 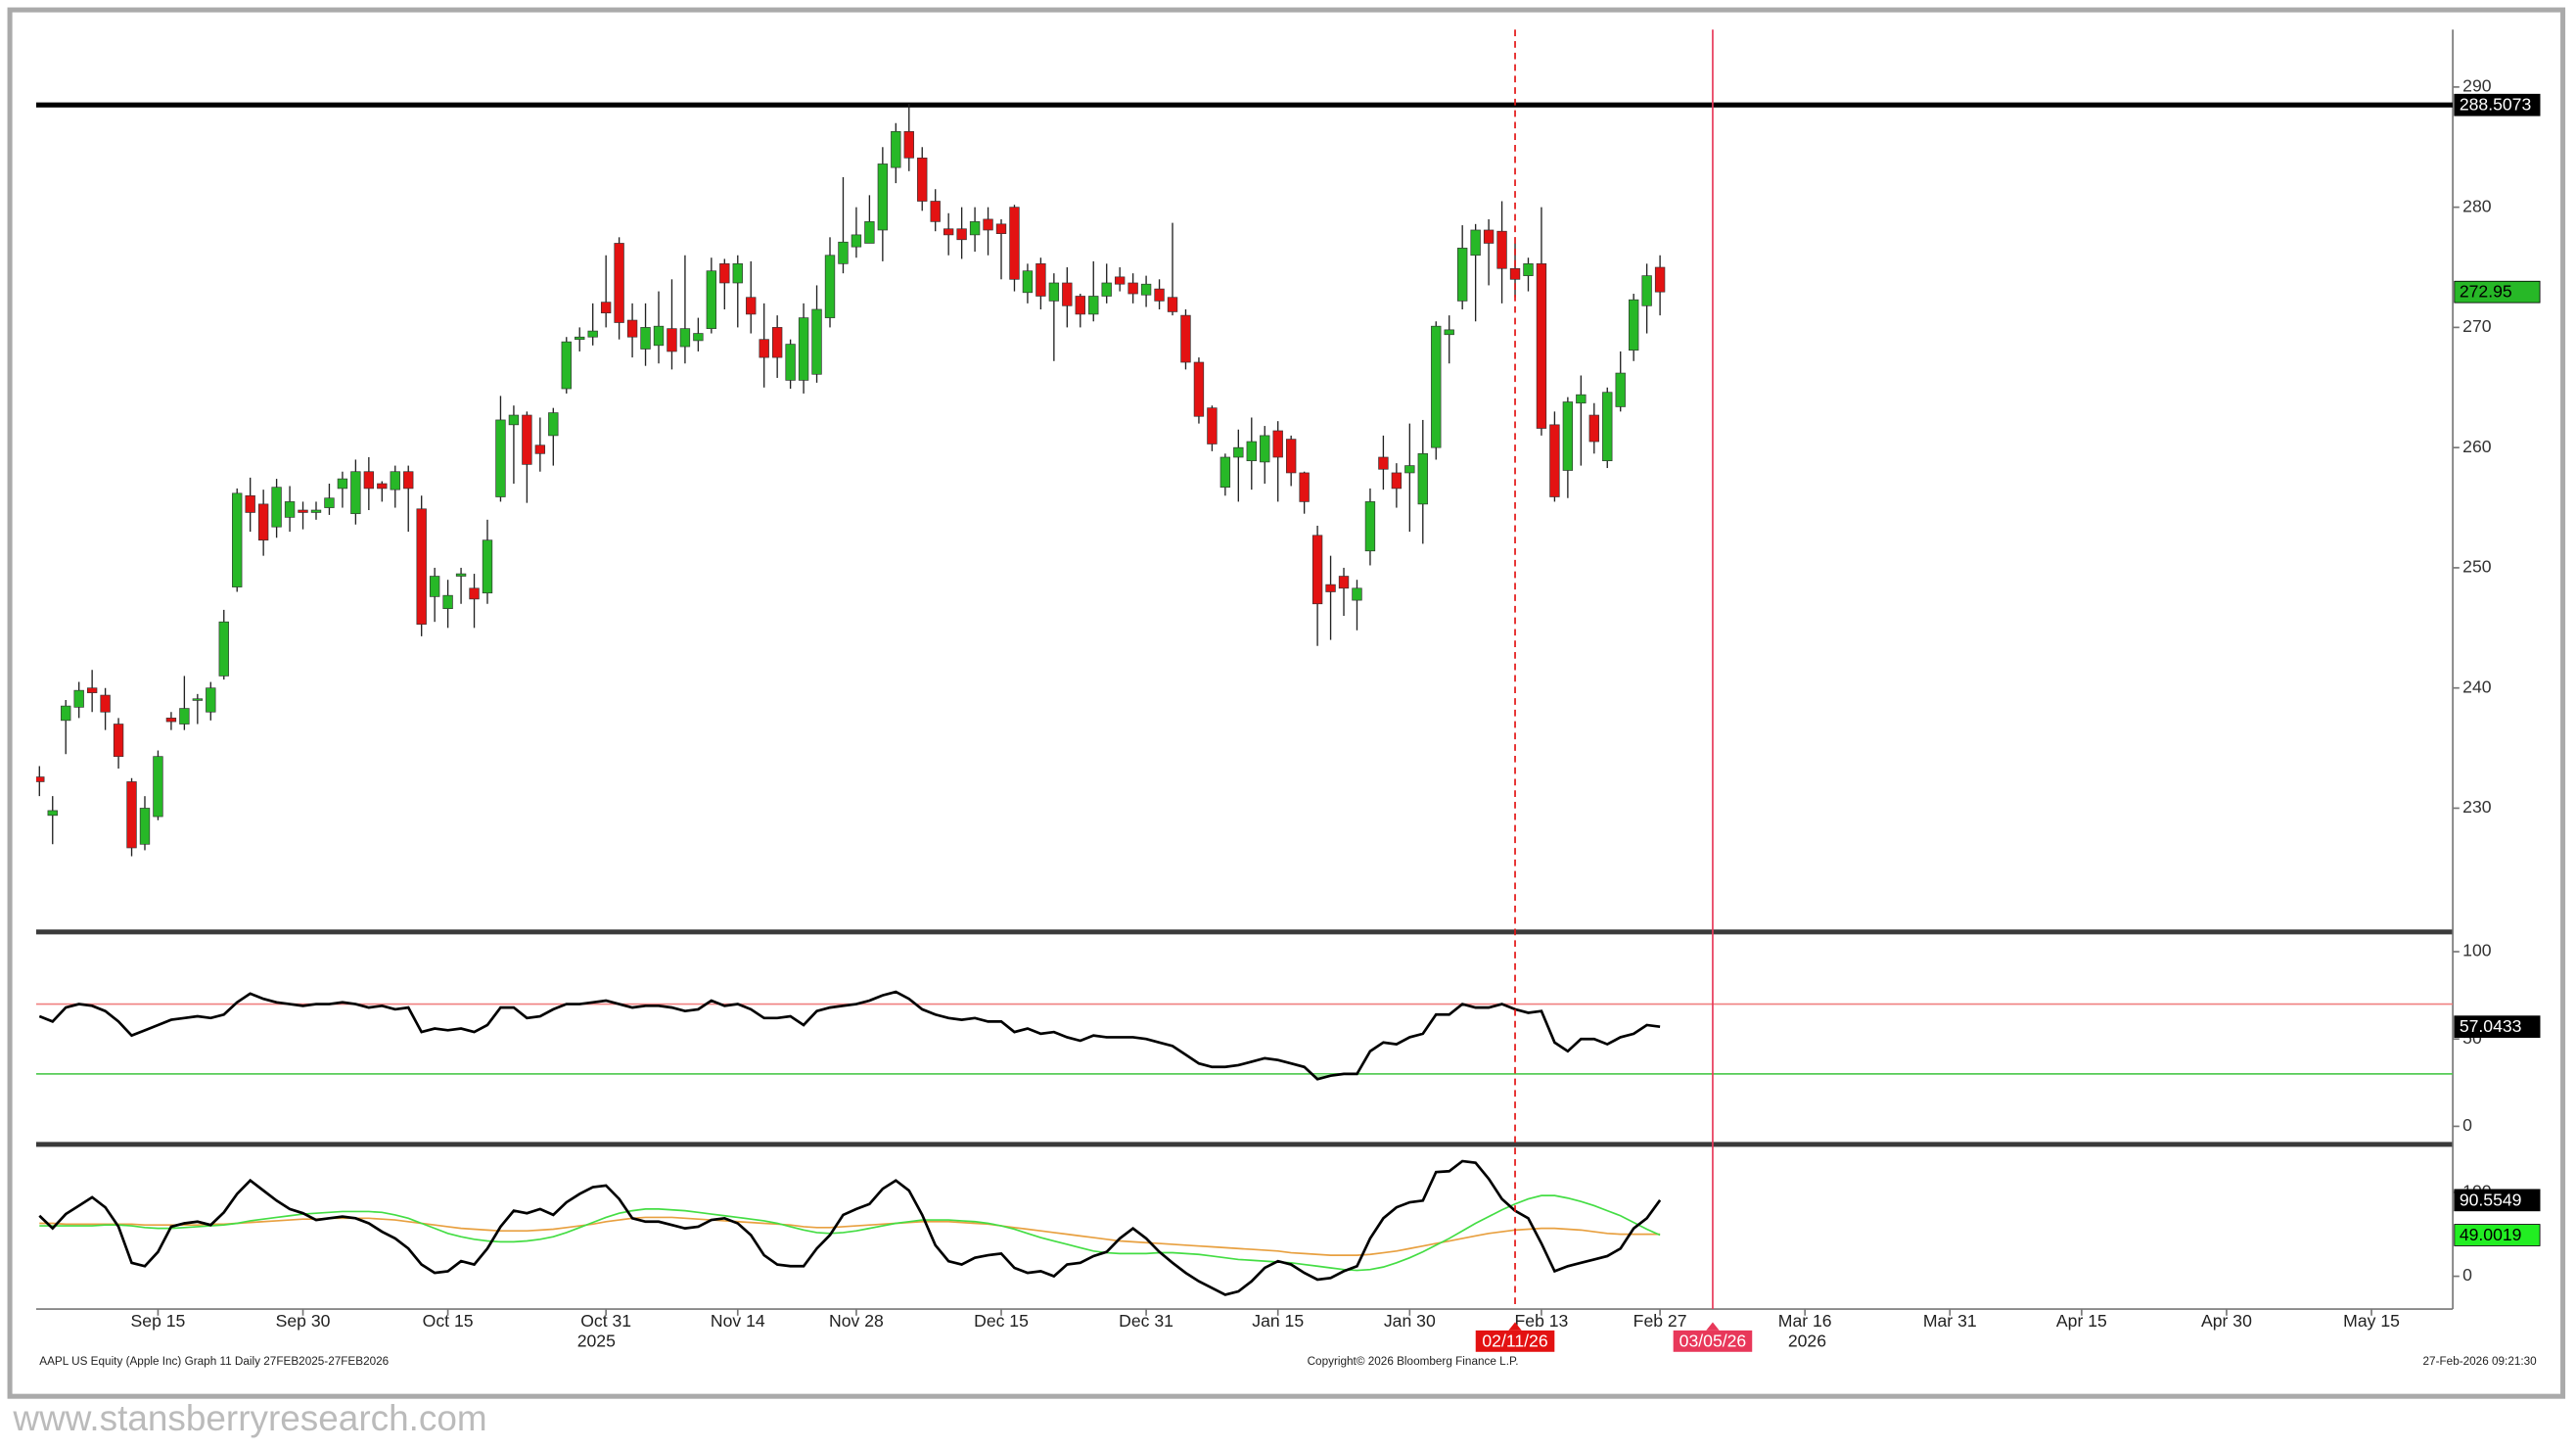 What do you see at coordinates (1713, 1340) in the screenshot?
I see `marker-label: 03/05/26` at bounding box center [1713, 1340].